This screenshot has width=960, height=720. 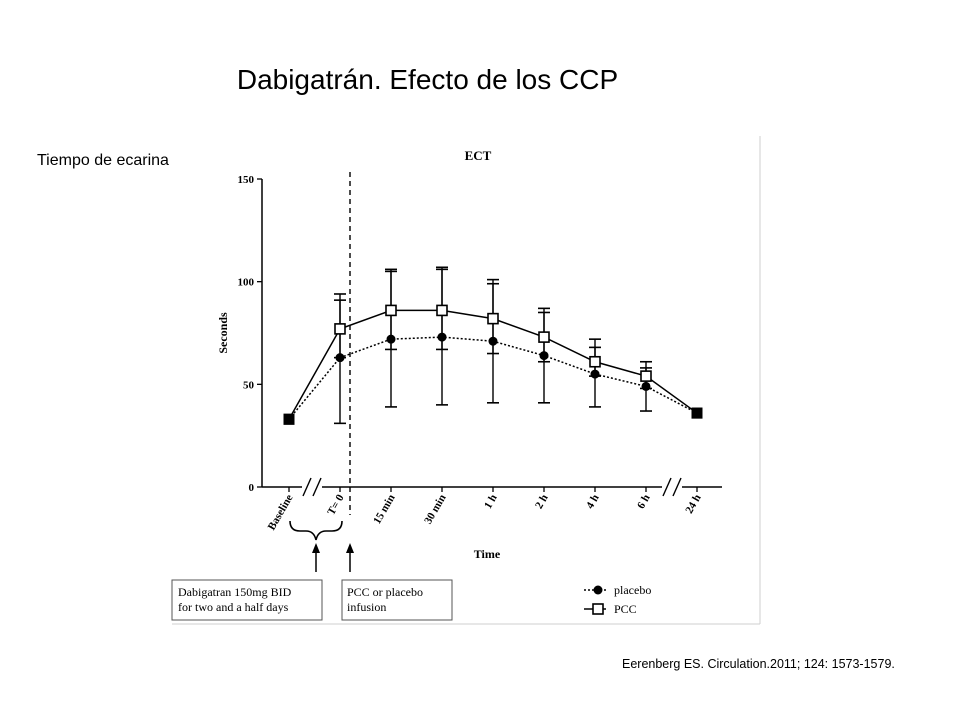 I want to click on dabigatran-annotation-box, so click(x=247, y=600).